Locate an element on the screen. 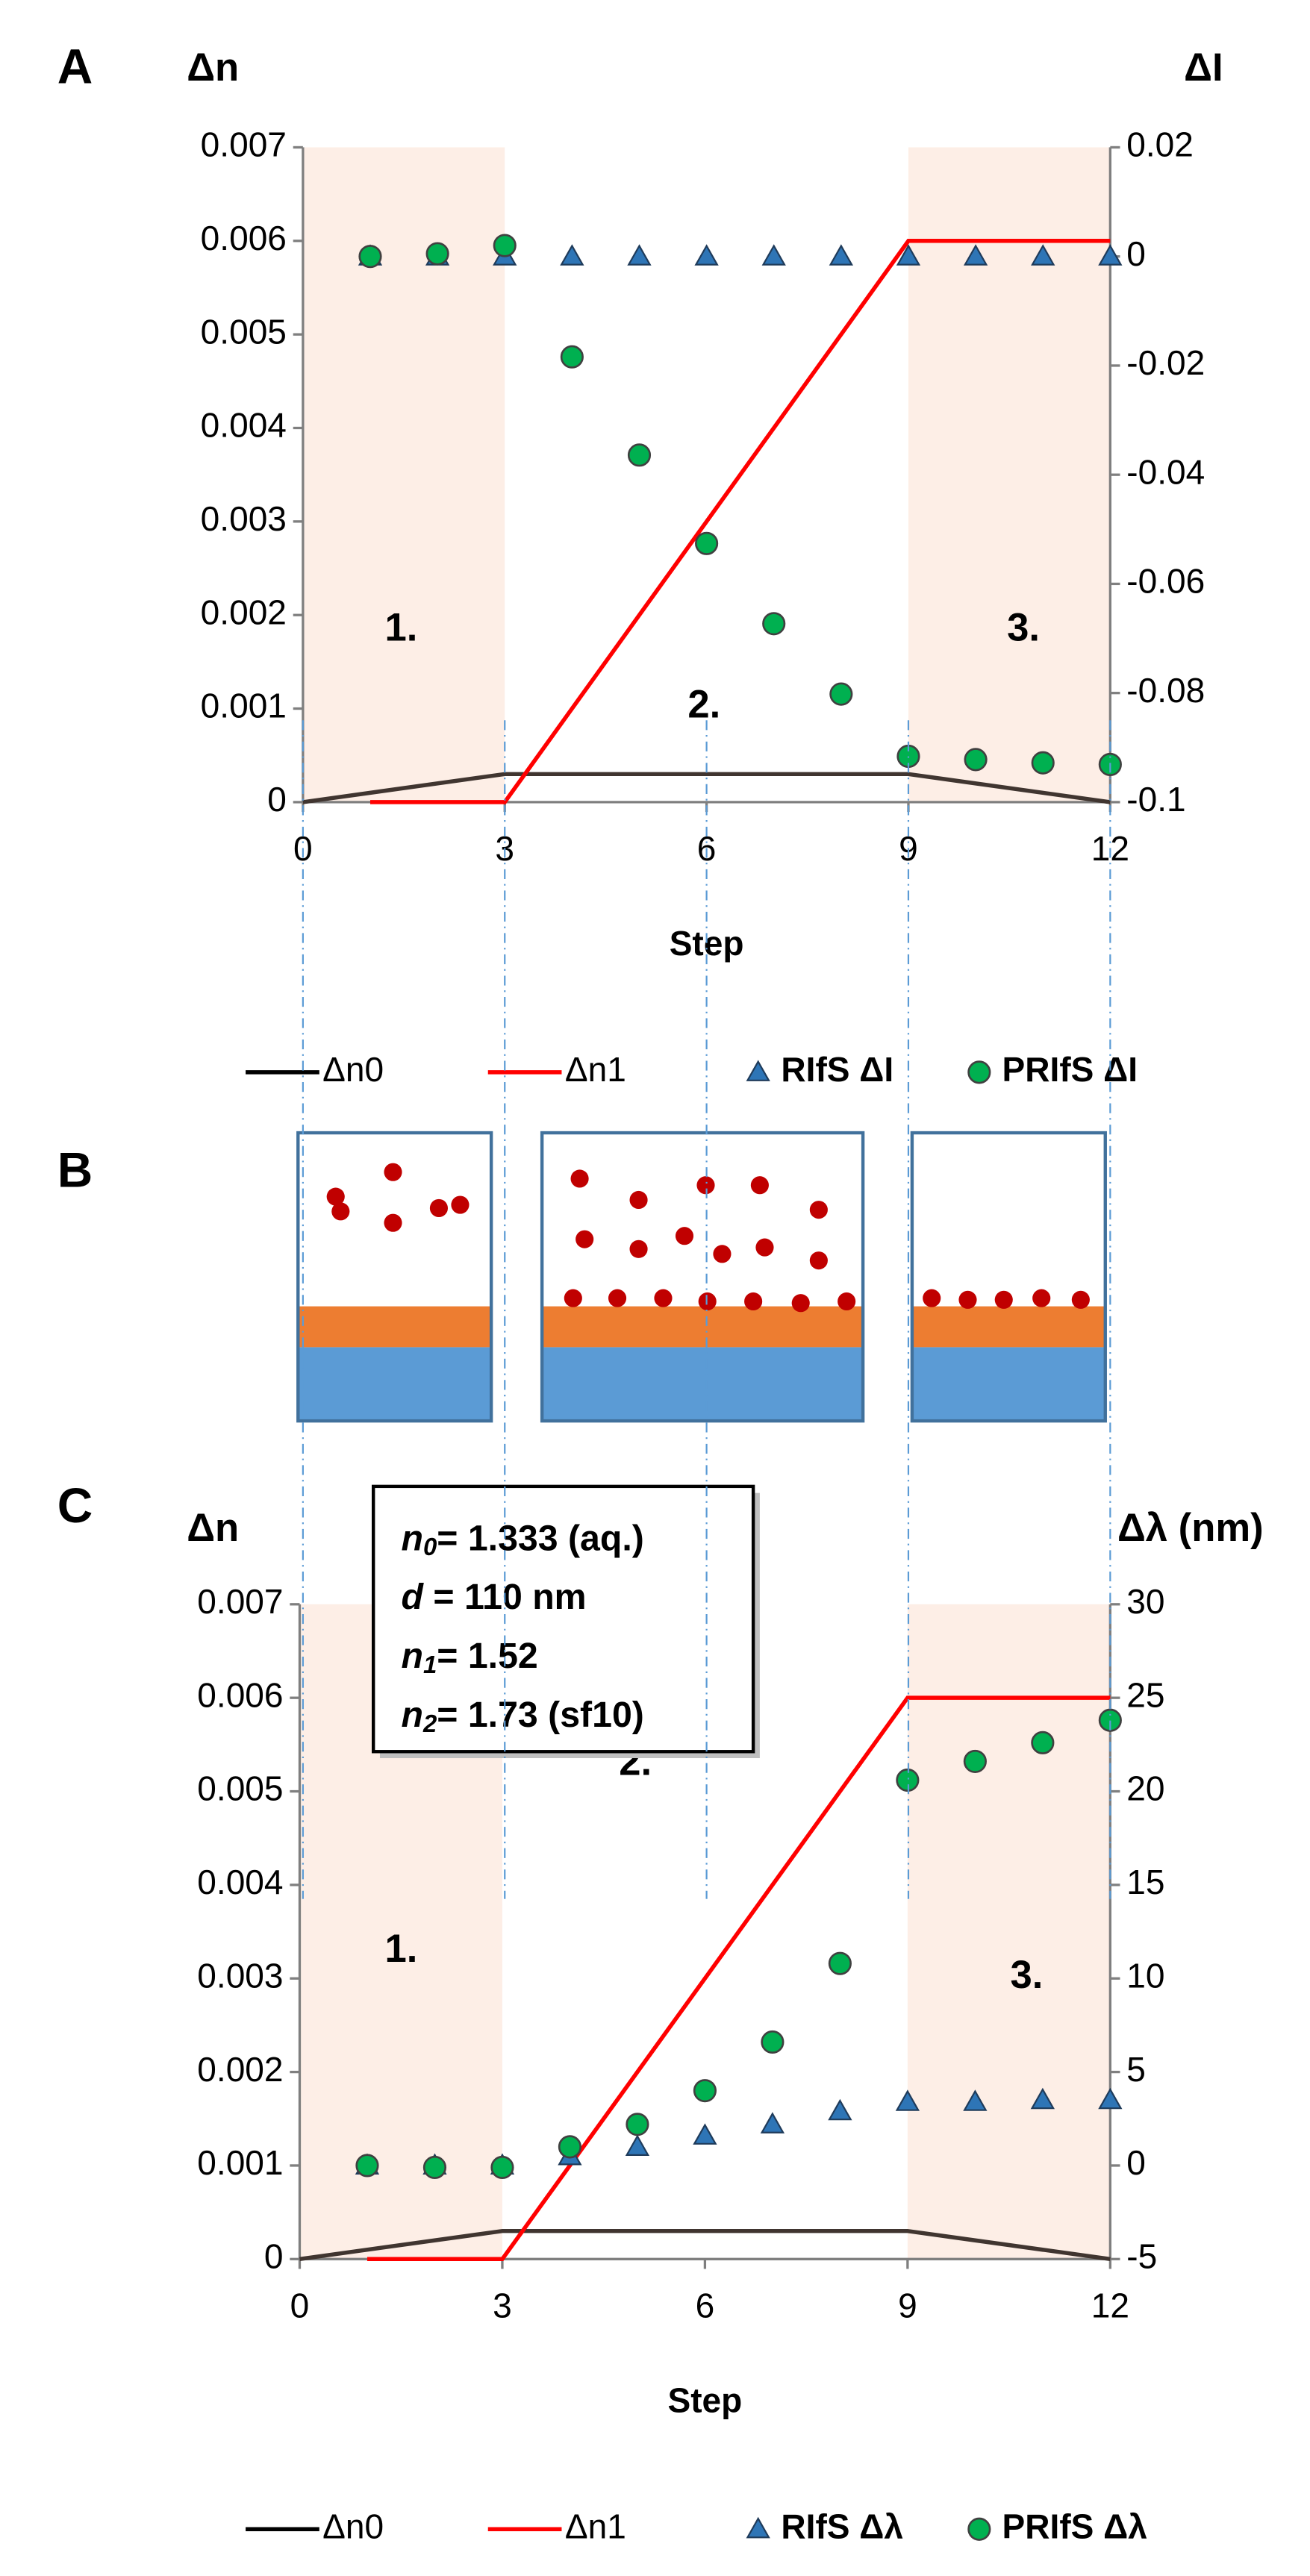 This screenshot has height=2576, width=1310. info-line: n2= 1.73 (sf10) is located at coordinates (522, 1716).